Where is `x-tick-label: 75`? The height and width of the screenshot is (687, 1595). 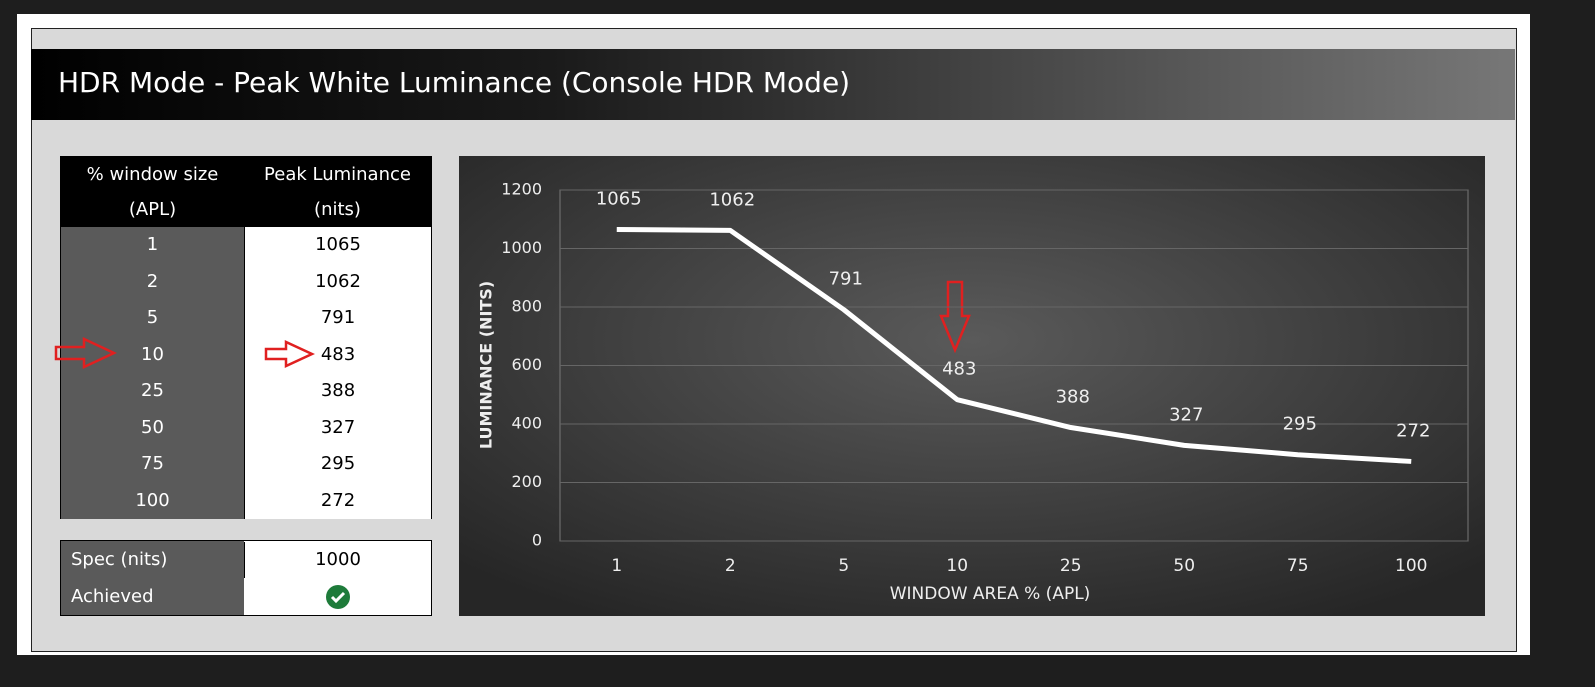 x-tick-label: 75 is located at coordinates (1298, 566).